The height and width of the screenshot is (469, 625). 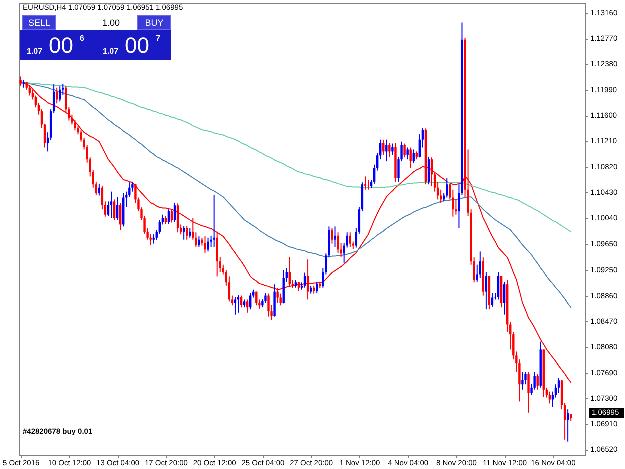 What do you see at coordinates (111, 23) in the screenshot?
I see `annotation: 1.00` at bounding box center [111, 23].